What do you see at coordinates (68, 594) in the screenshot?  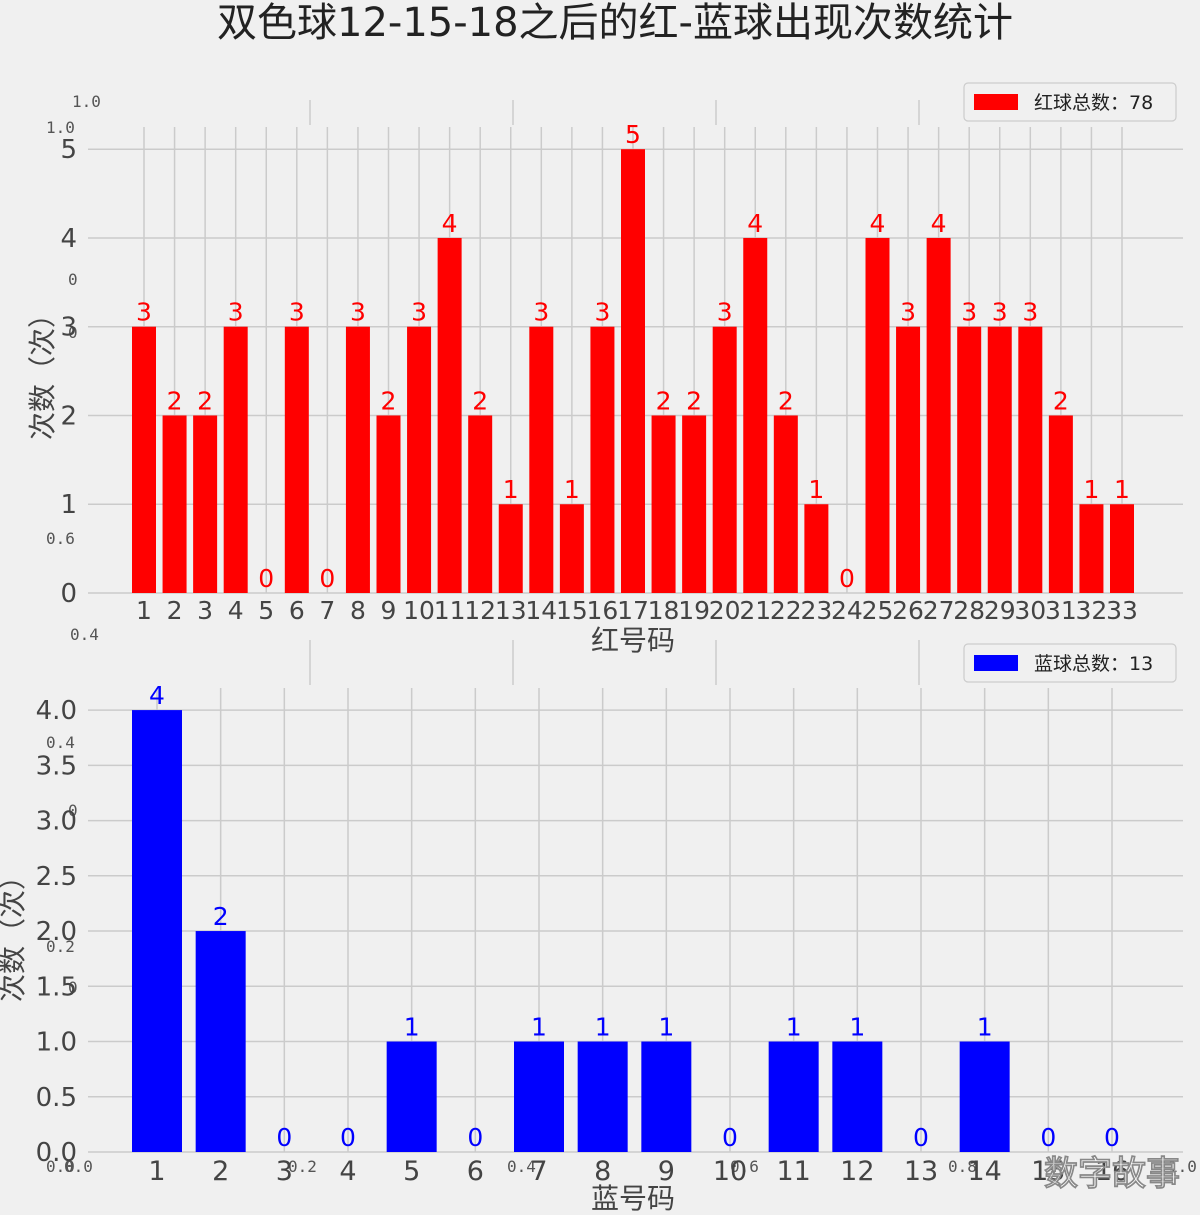 I see `y-tick-label: 0` at bounding box center [68, 594].